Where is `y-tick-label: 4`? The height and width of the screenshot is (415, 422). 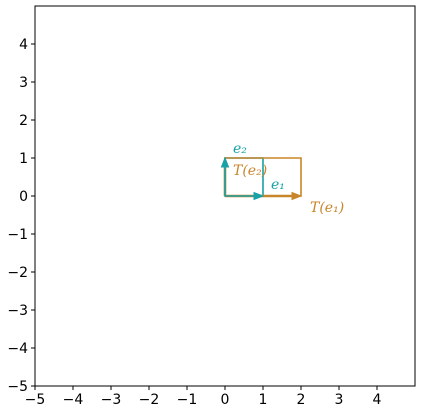 y-tick-label: 4 is located at coordinates (23, 45).